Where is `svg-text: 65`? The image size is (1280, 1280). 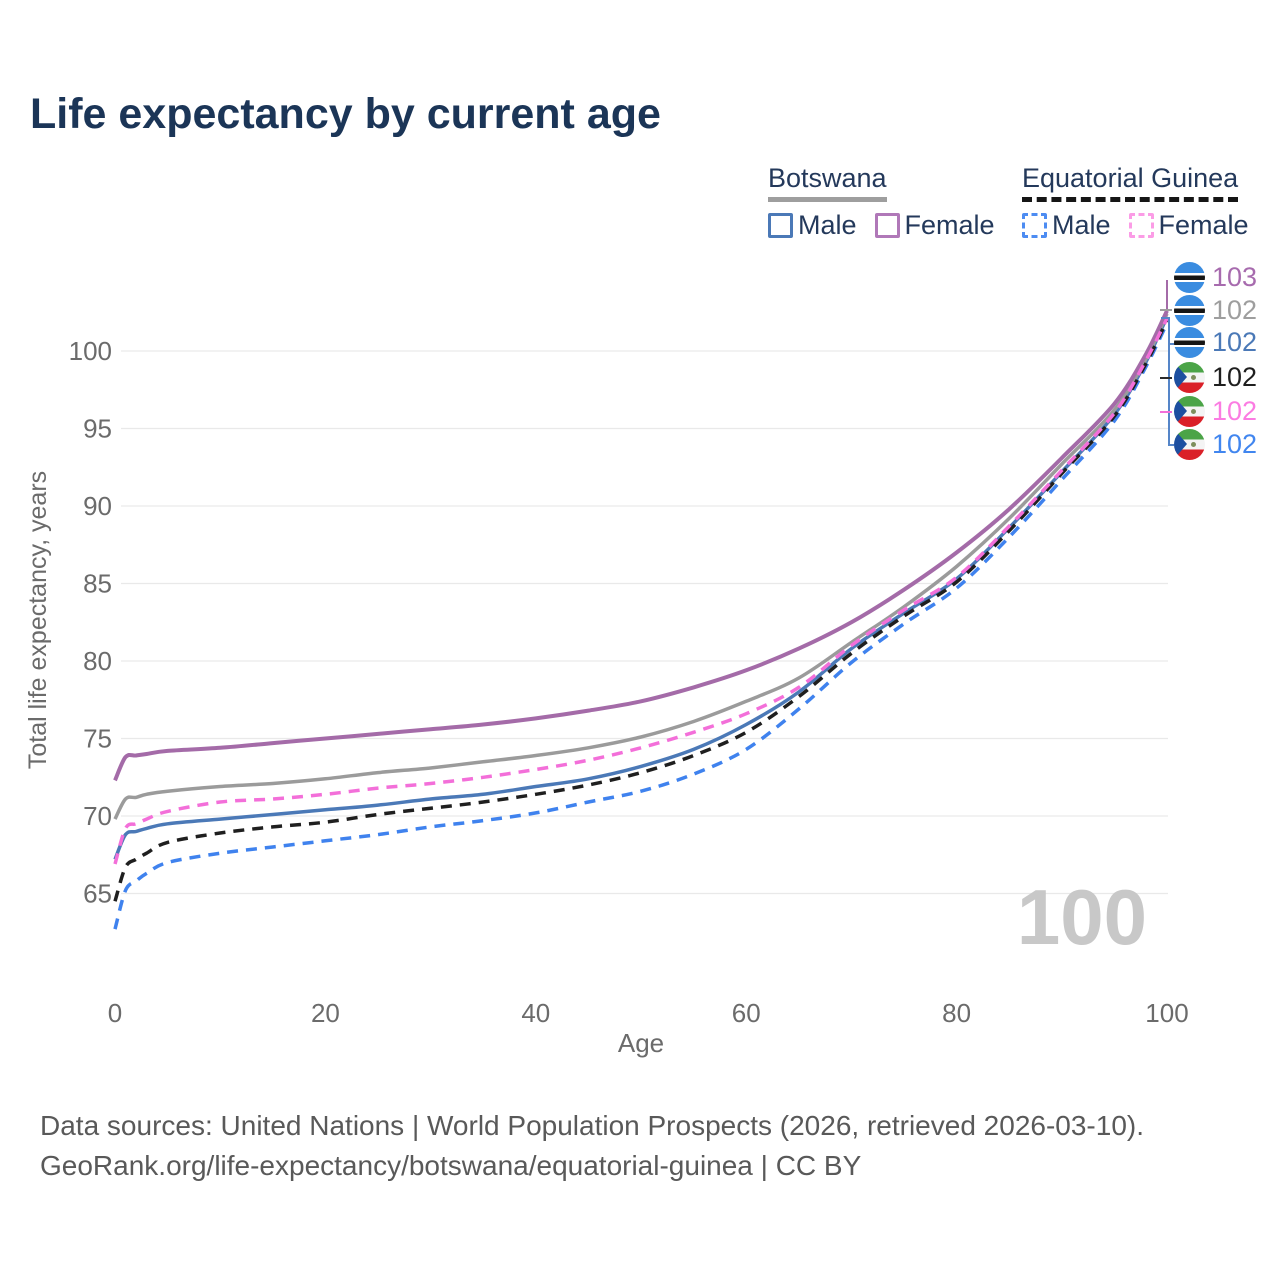
svg-text: 65 is located at coordinates (97, 894).